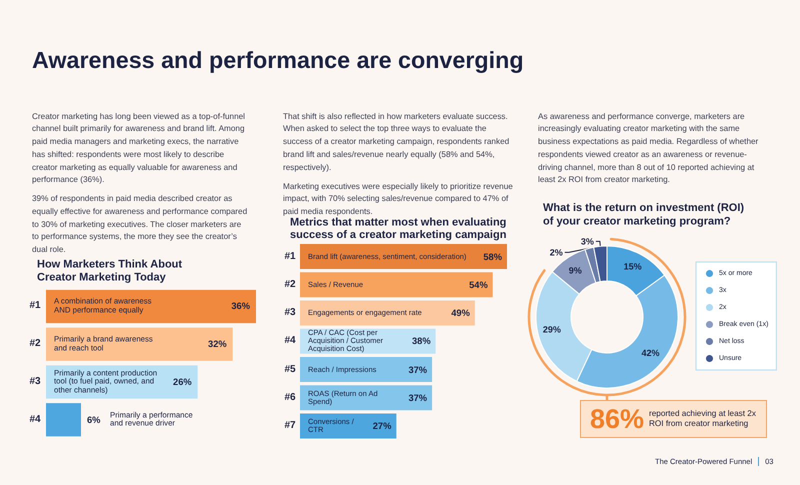 The width and height of the screenshot is (800, 485). What do you see at coordinates (290, 426) in the screenshot?
I see `text: #7` at bounding box center [290, 426].